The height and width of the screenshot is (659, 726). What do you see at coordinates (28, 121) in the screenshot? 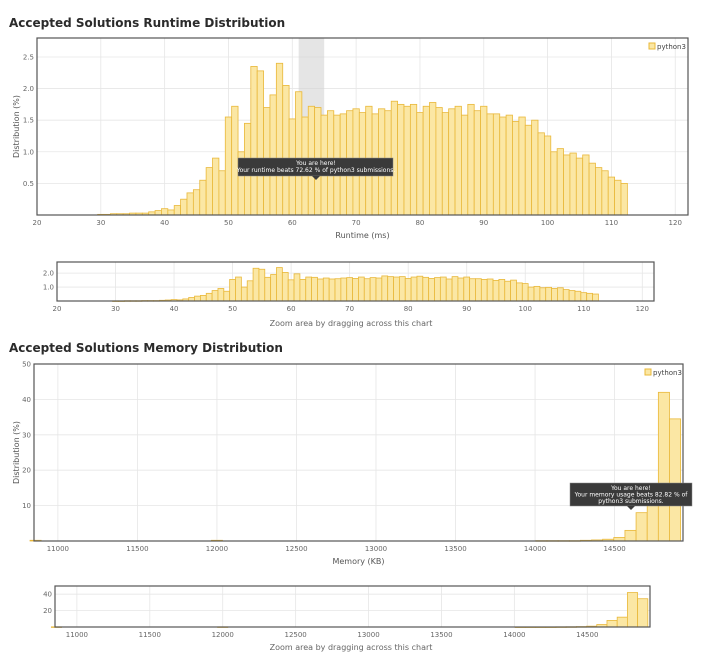
I see `y-tick-label: 1.5` at bounding box center [28, 121].